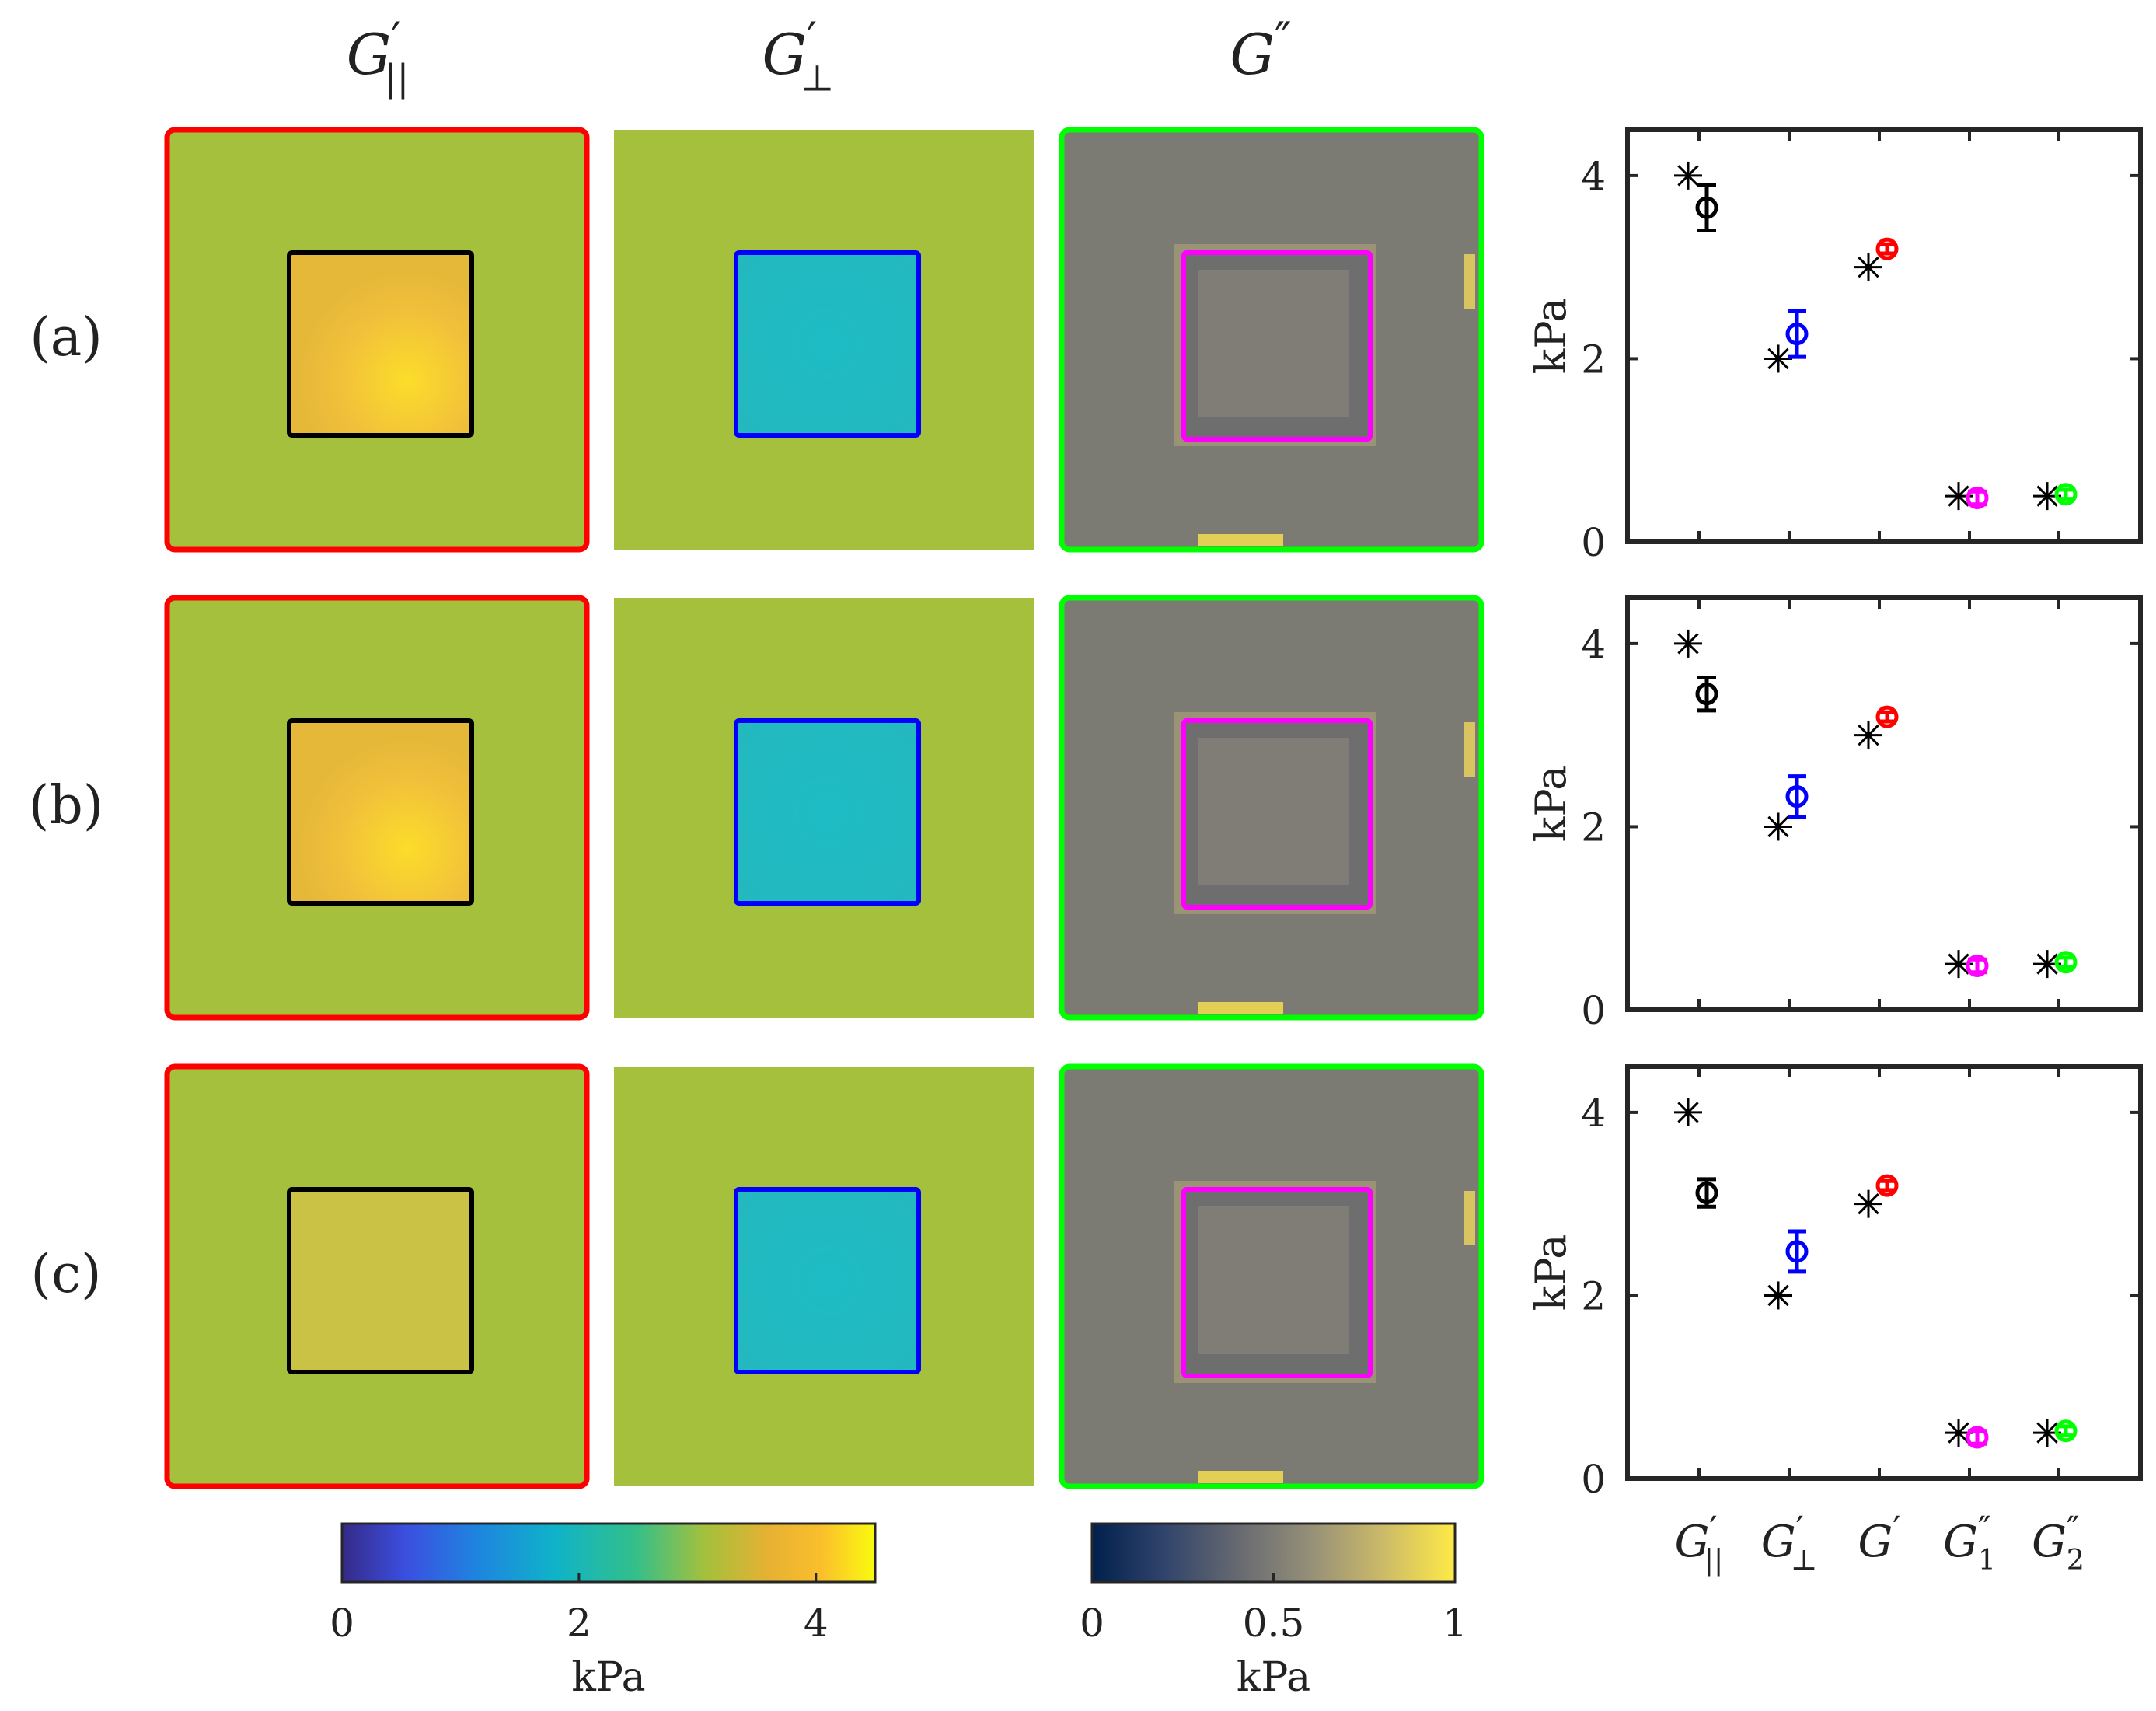 This screenshot has height=1711, width=2156. I want to click on colorbar-tick-label: 0.5, so click(1274, 1623).